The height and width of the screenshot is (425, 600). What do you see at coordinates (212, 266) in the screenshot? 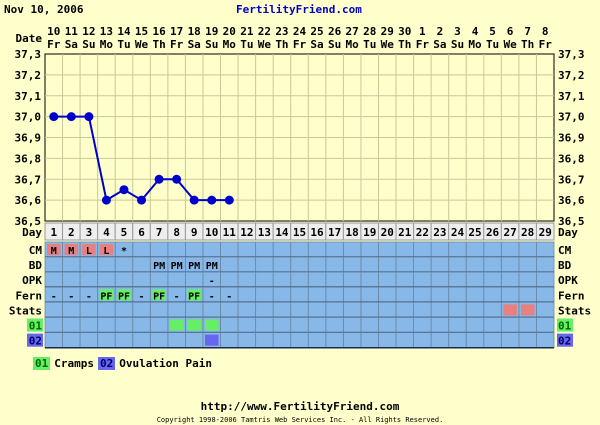
I see `row-entry: PM` at bounding box center [212, 266].